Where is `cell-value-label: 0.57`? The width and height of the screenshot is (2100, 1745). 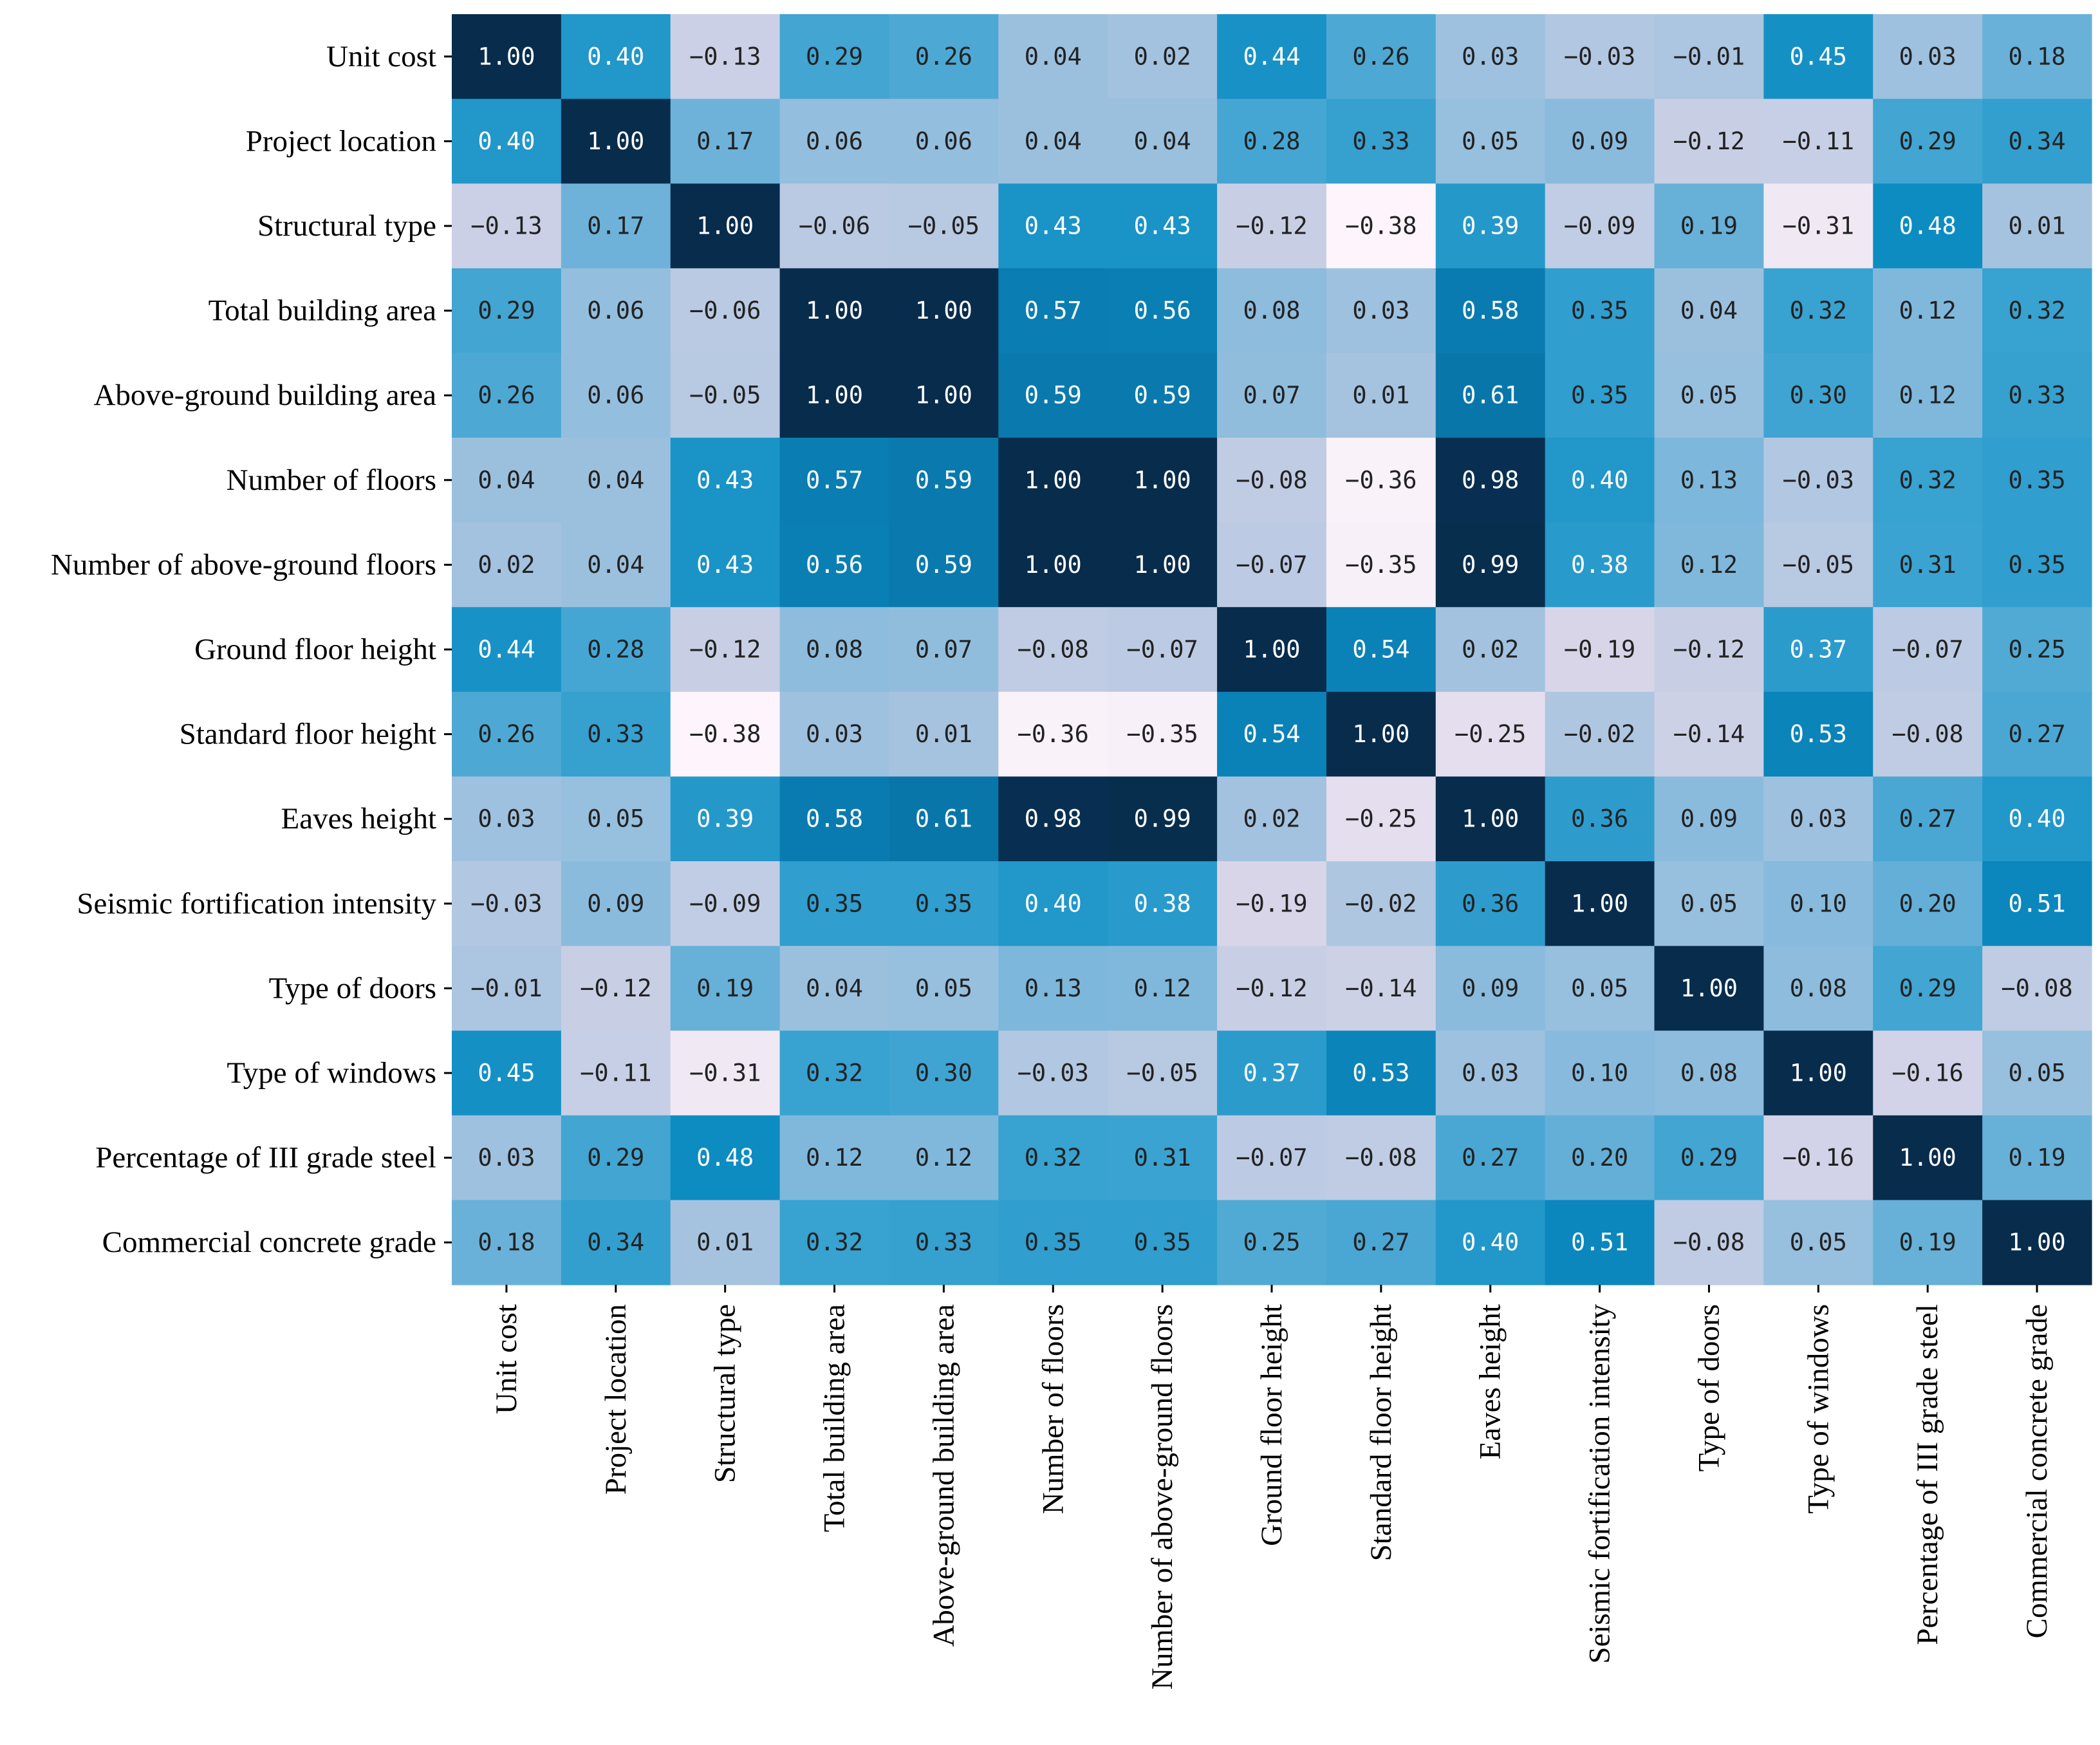 cell-value-label: 0.57 is located at coordinates (1053, 311).